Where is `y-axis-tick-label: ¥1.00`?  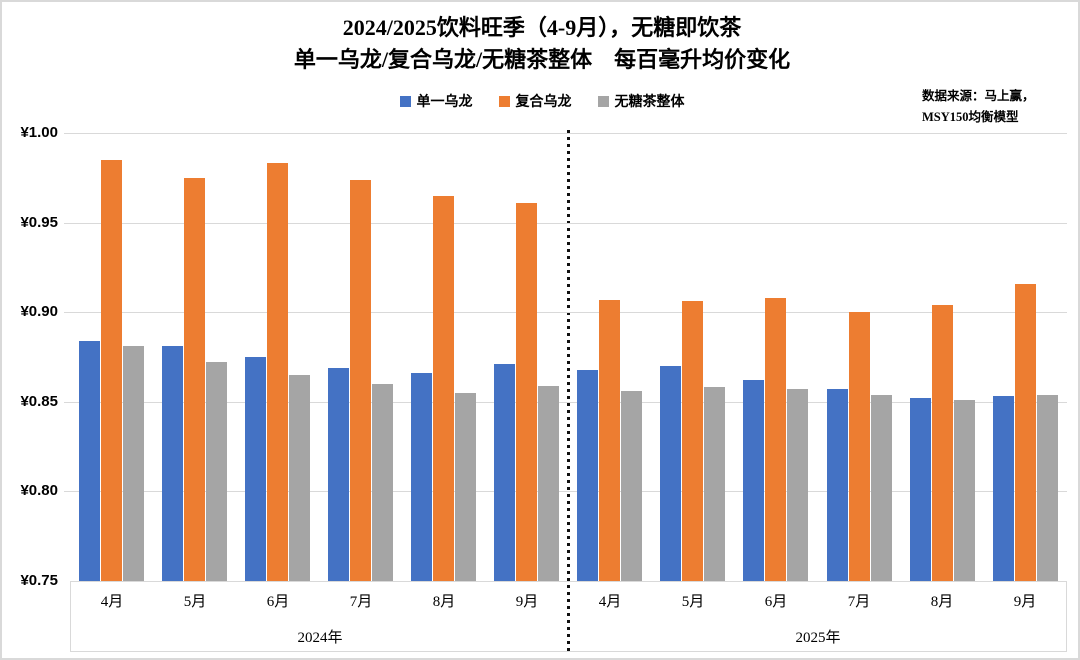 y-axis-tick-label: ¥1.00 is located at coordinates (39, 132).